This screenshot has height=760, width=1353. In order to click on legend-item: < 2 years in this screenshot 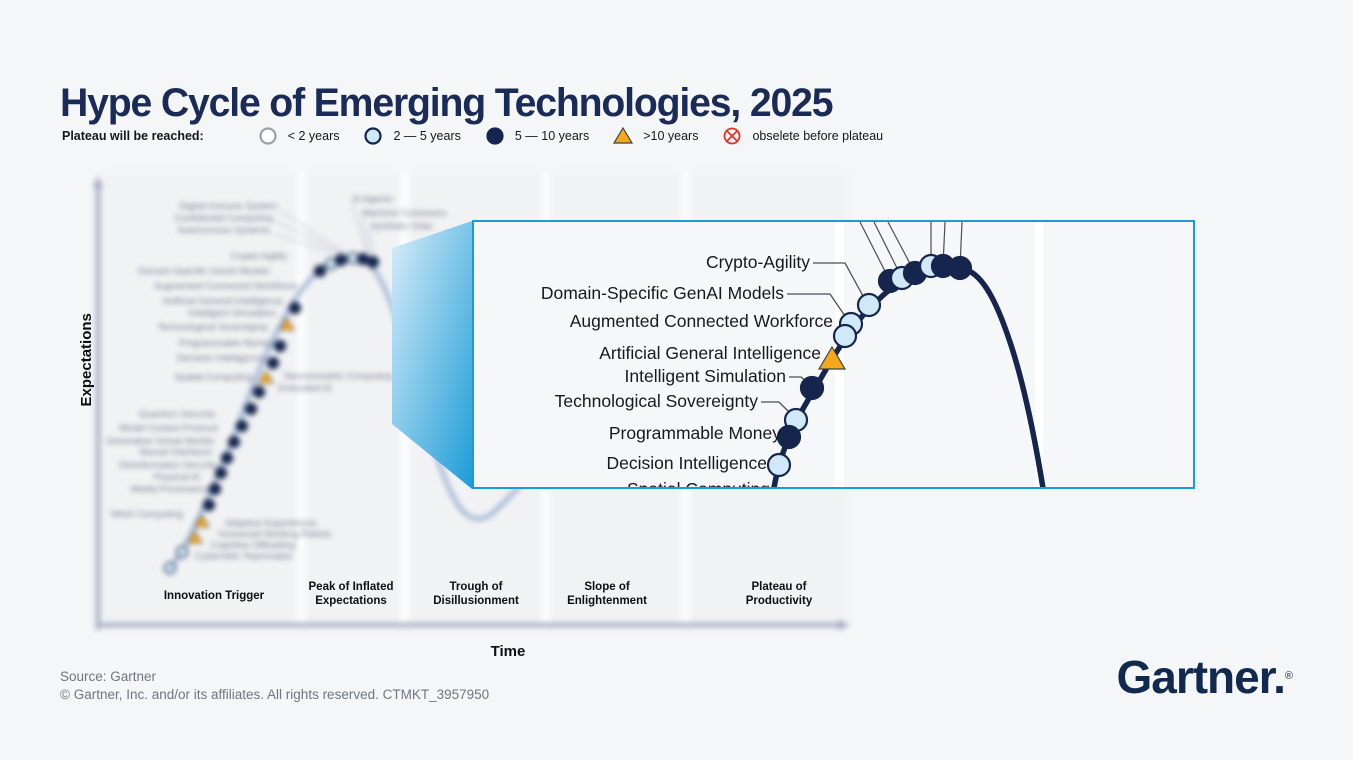, I will do `click(299, 136)`.